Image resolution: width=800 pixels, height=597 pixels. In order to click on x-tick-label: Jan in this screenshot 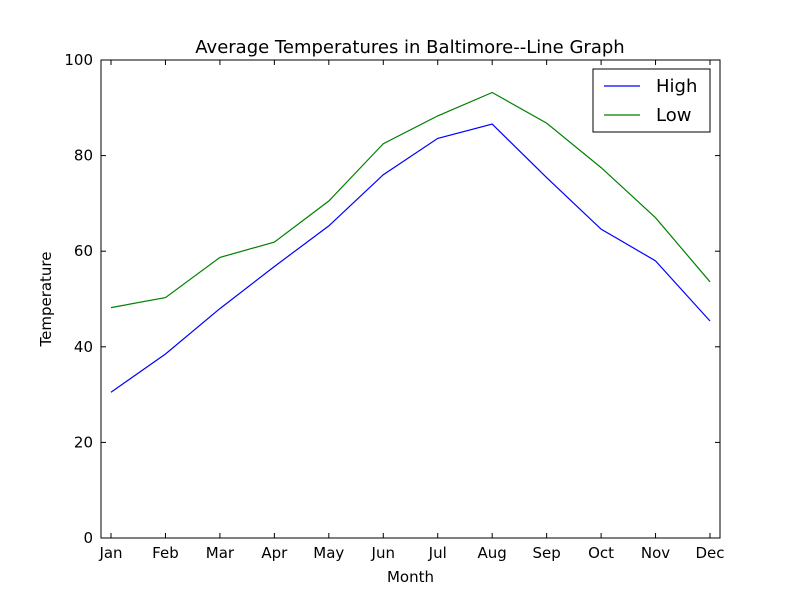, I will do `click(110, 553)`.